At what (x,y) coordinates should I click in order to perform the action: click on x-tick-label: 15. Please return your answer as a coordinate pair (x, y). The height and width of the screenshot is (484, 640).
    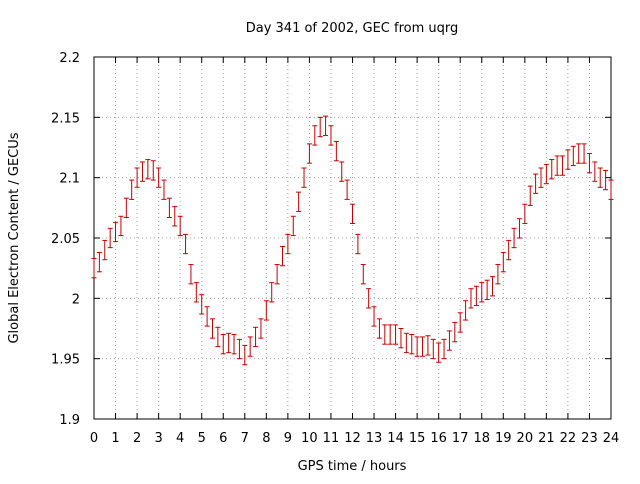
    Looking at the image, I should click on (417, 438).